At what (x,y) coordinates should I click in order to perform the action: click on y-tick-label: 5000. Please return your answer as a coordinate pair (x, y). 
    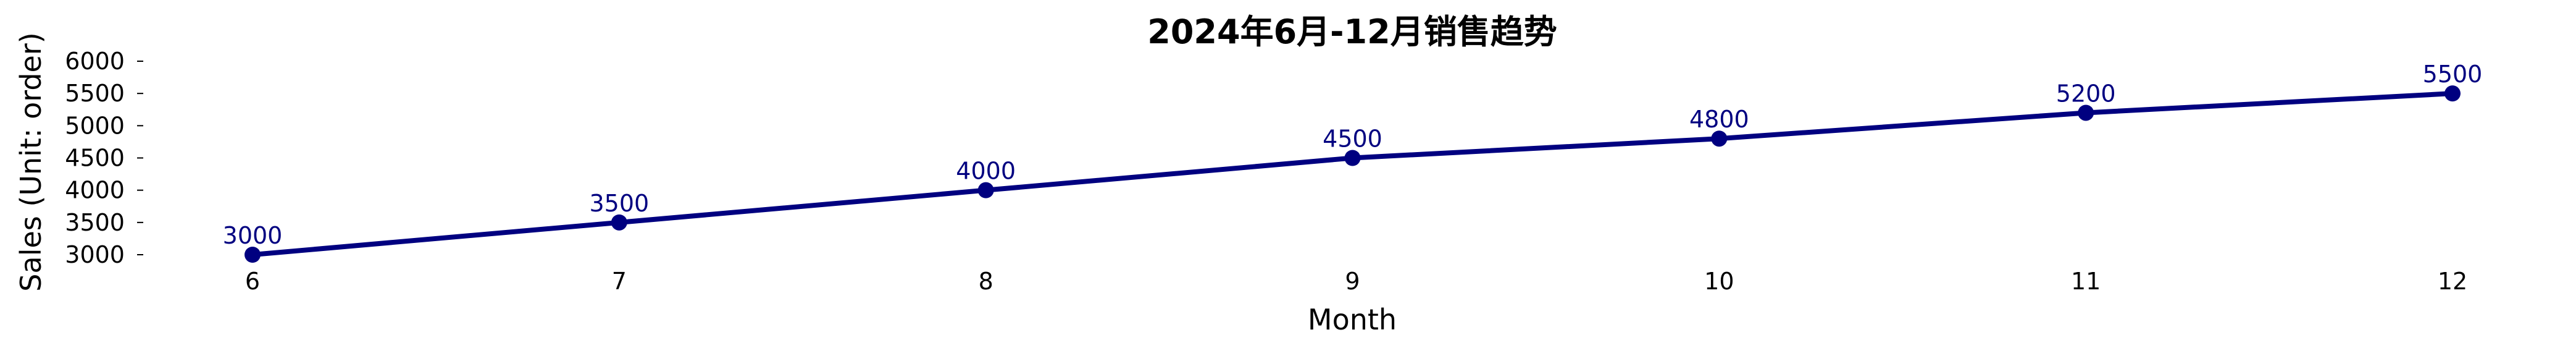
    Looking at the image, I should click on (95, 125).